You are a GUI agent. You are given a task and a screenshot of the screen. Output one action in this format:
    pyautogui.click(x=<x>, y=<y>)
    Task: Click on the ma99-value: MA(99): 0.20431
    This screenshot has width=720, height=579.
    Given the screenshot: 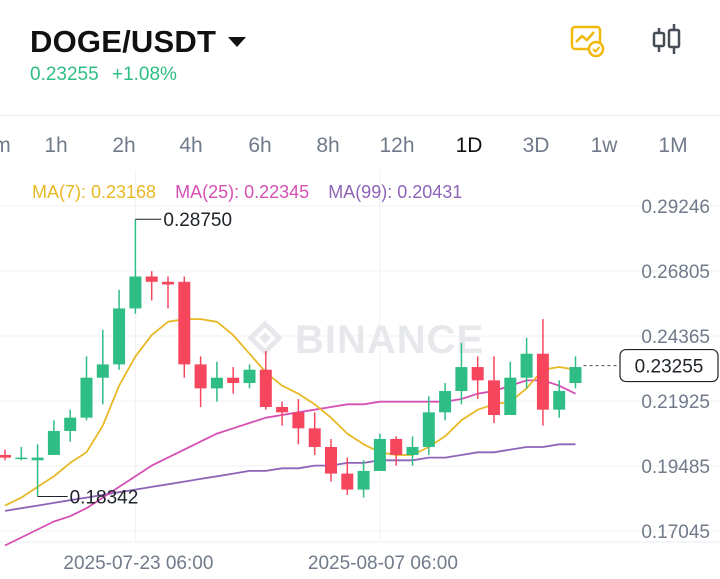 What is the action you would take?
    pyautogui.click(x=395, y=192)
    